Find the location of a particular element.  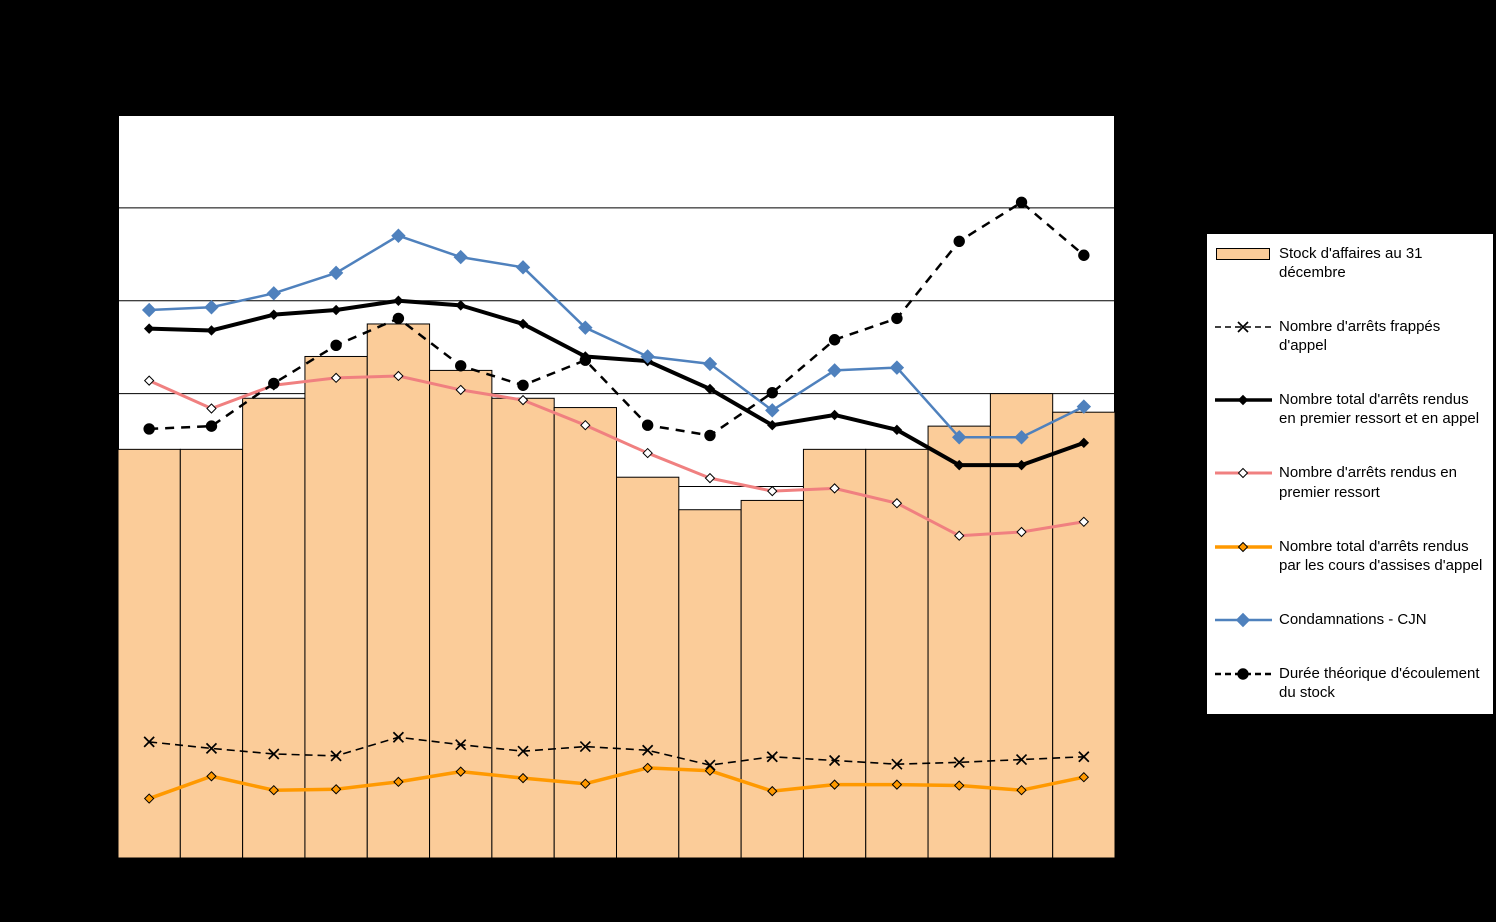

legend-item-label: Durée théorique d'écoulement du stock is located at coordinates (1379, 682).